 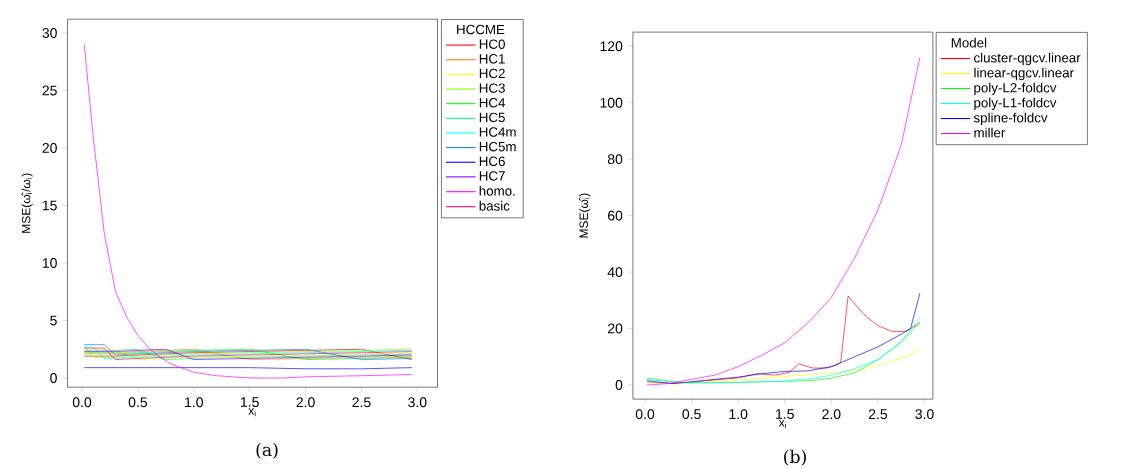 What do you see at coordinates (492, 103) in the screenshot?
I see `legend-label: HC4` at bounding box center [492, 103].